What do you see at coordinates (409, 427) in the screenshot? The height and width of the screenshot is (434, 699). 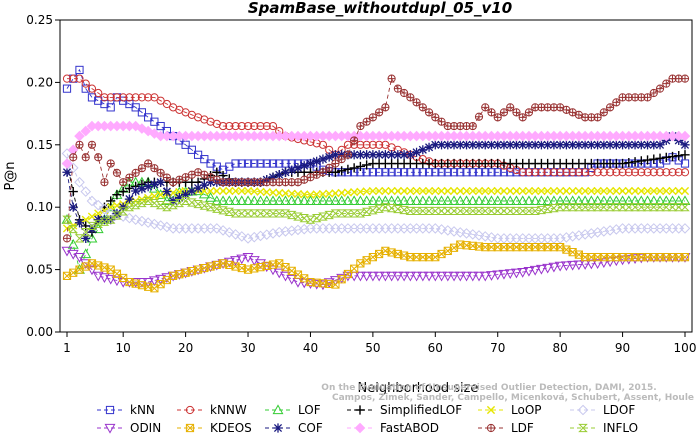 I see `legend-label: FastABOD` at bounding box center [409, 427].